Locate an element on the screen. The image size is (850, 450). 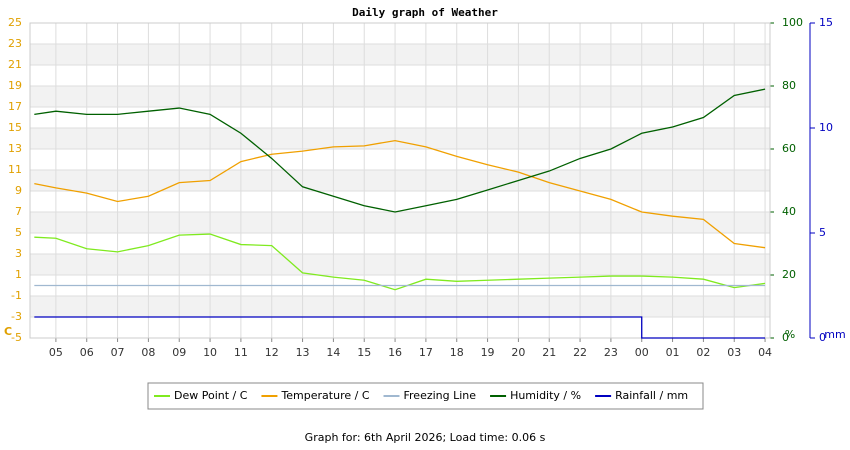
legend-label: Rainfall / mm is located at coordinates (651, 395).